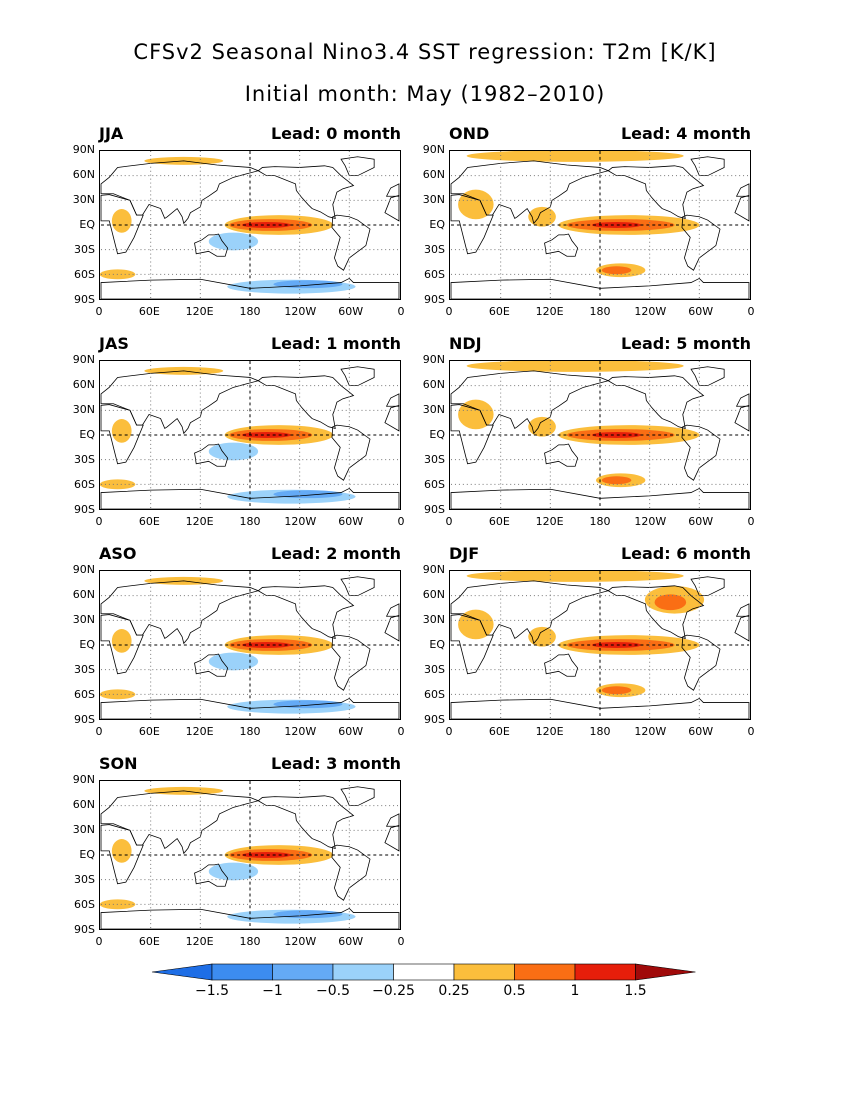 Image resolution: width=850 pixels, height=1100 pixels. I want to click on latitude-tick-label: 90N, so click(83, 149).